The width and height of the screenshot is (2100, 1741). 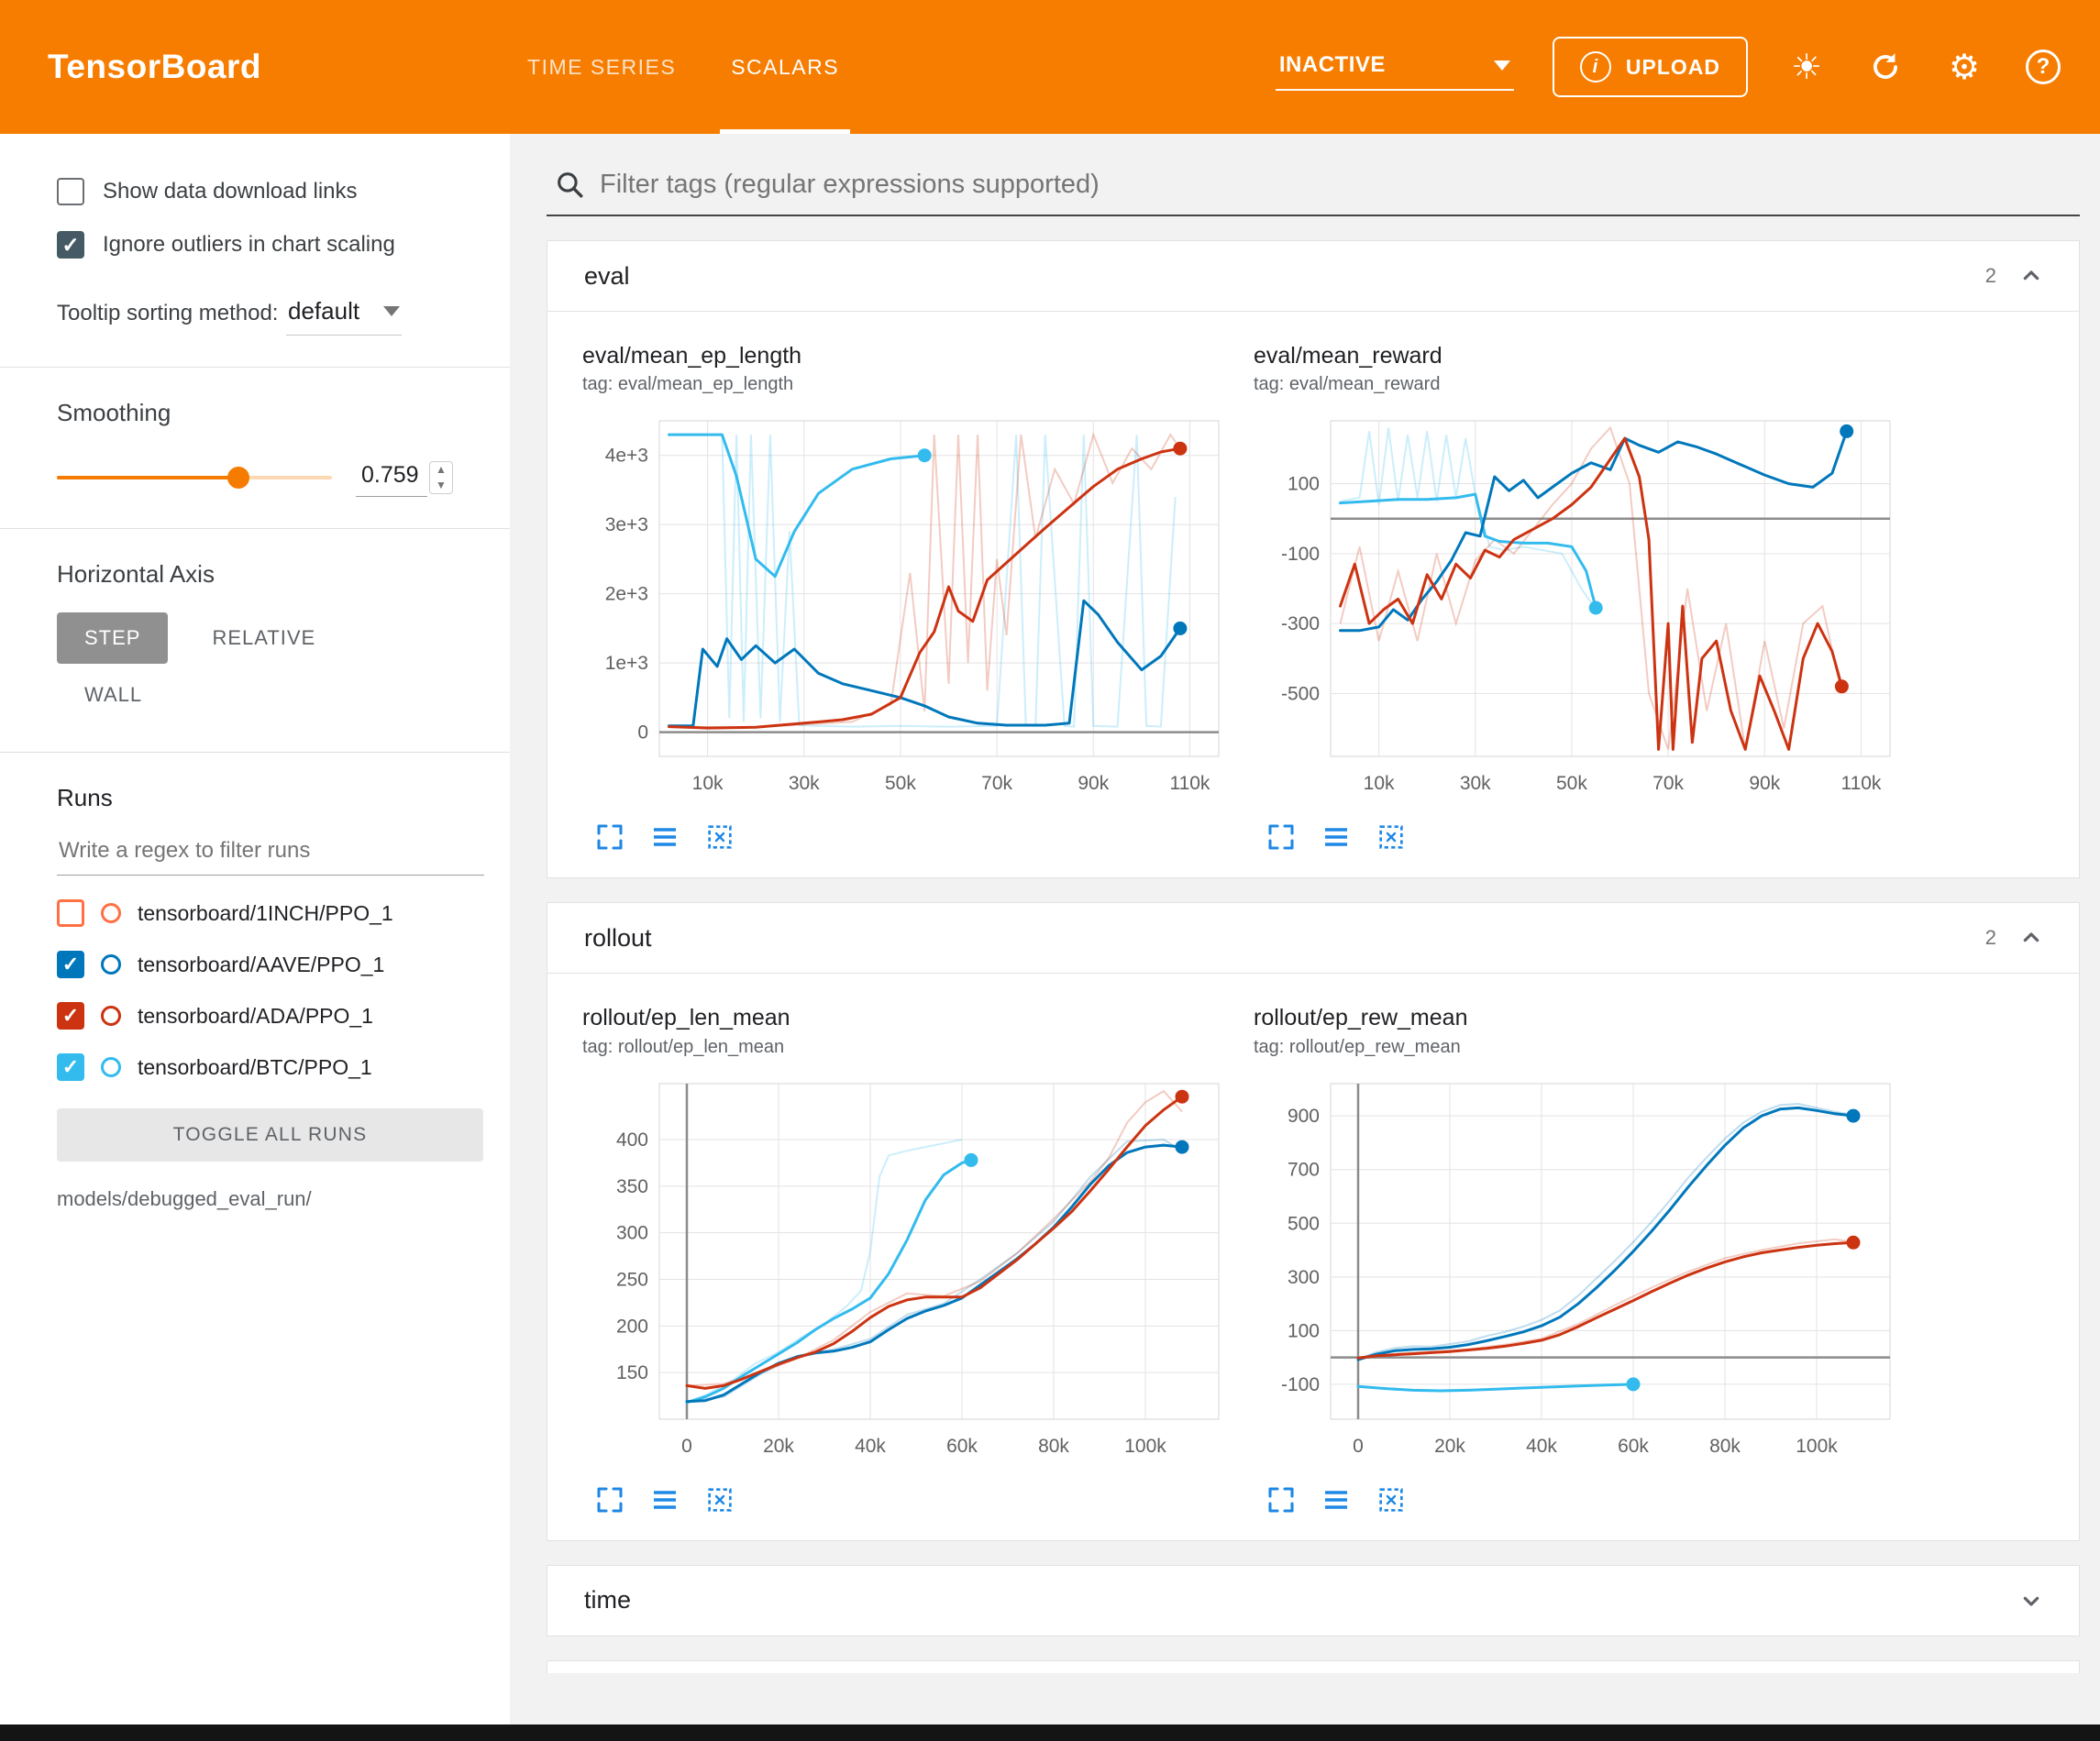 I want to click on run-label: tensorboard/ADA/PPO_1, so click(x=255, y=1016).